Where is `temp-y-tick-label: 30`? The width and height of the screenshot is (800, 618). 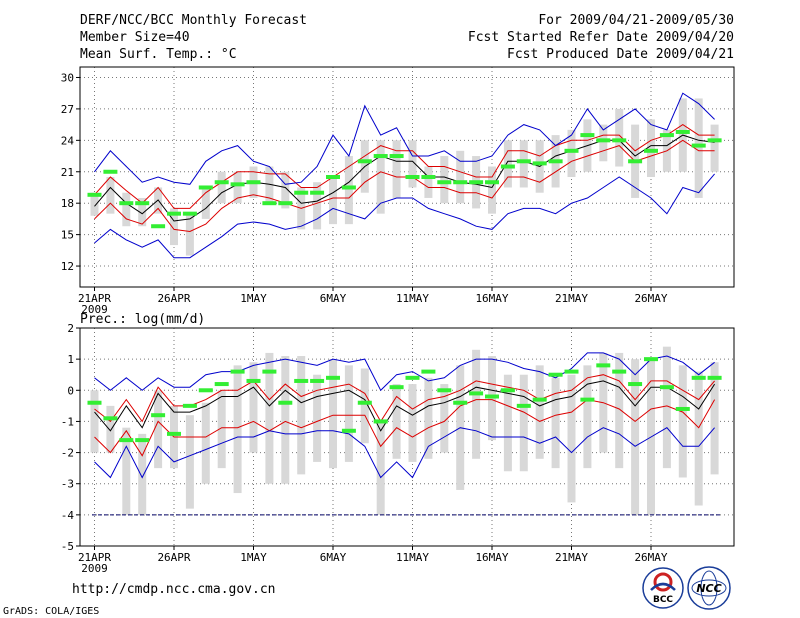 temp-y-tick-label: 30 is located at coordinates (67, 77).